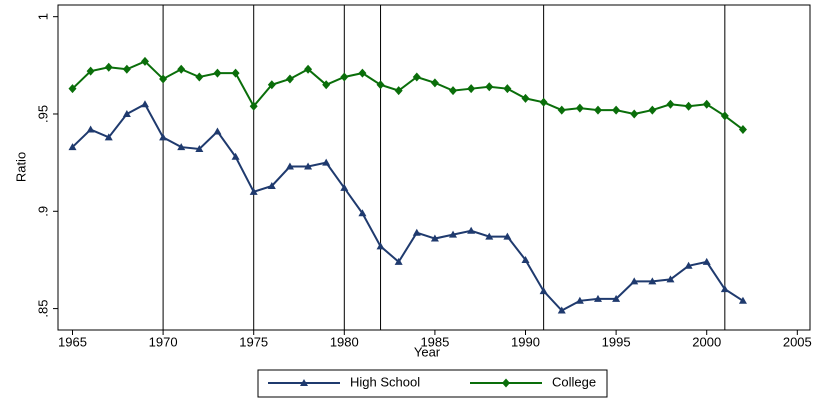 The image size is (823, 401). Describe the element at coordinates (344, 341) in the screenshot. I see `x-tick-label: 1980` at that location.